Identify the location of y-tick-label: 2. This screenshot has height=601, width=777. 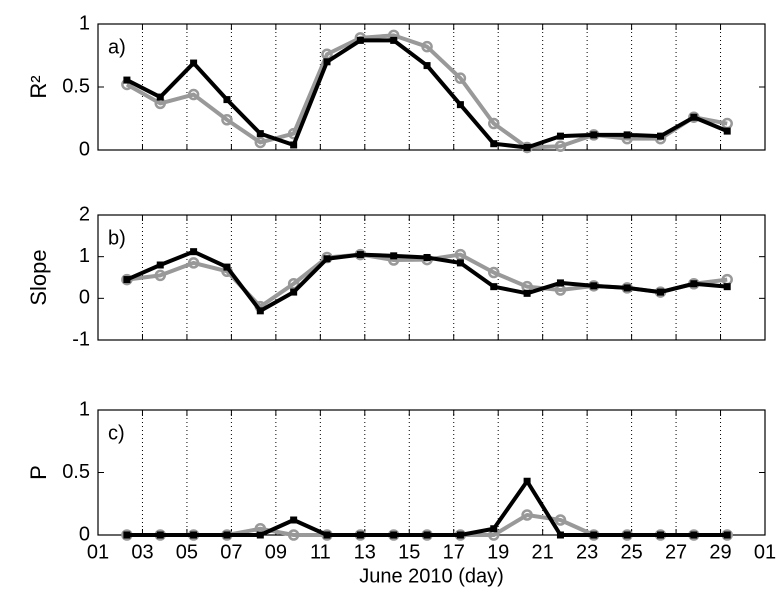
(84, 214).